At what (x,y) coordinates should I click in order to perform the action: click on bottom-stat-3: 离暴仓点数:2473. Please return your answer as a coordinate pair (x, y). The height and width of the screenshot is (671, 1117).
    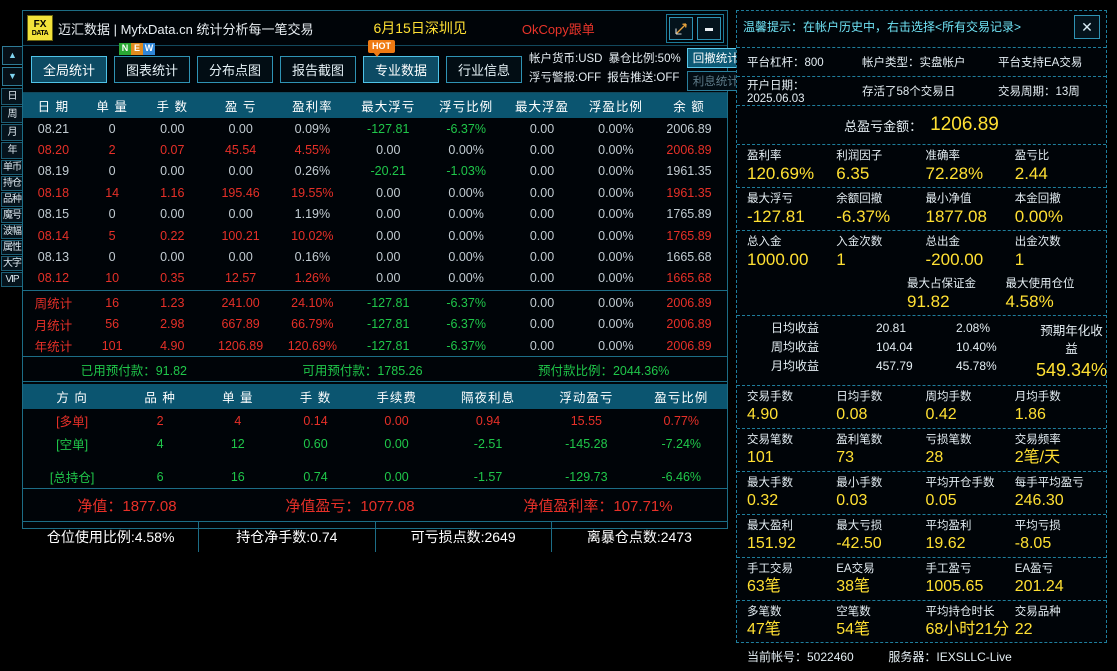
    Looking at the image, I should click on (639, 537).